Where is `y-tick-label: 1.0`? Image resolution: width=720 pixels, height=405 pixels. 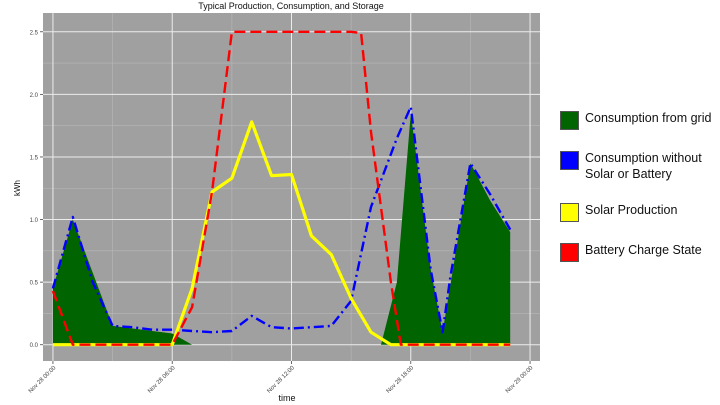
y-tick-label: 1.0 is located at coordinates (34, 221).